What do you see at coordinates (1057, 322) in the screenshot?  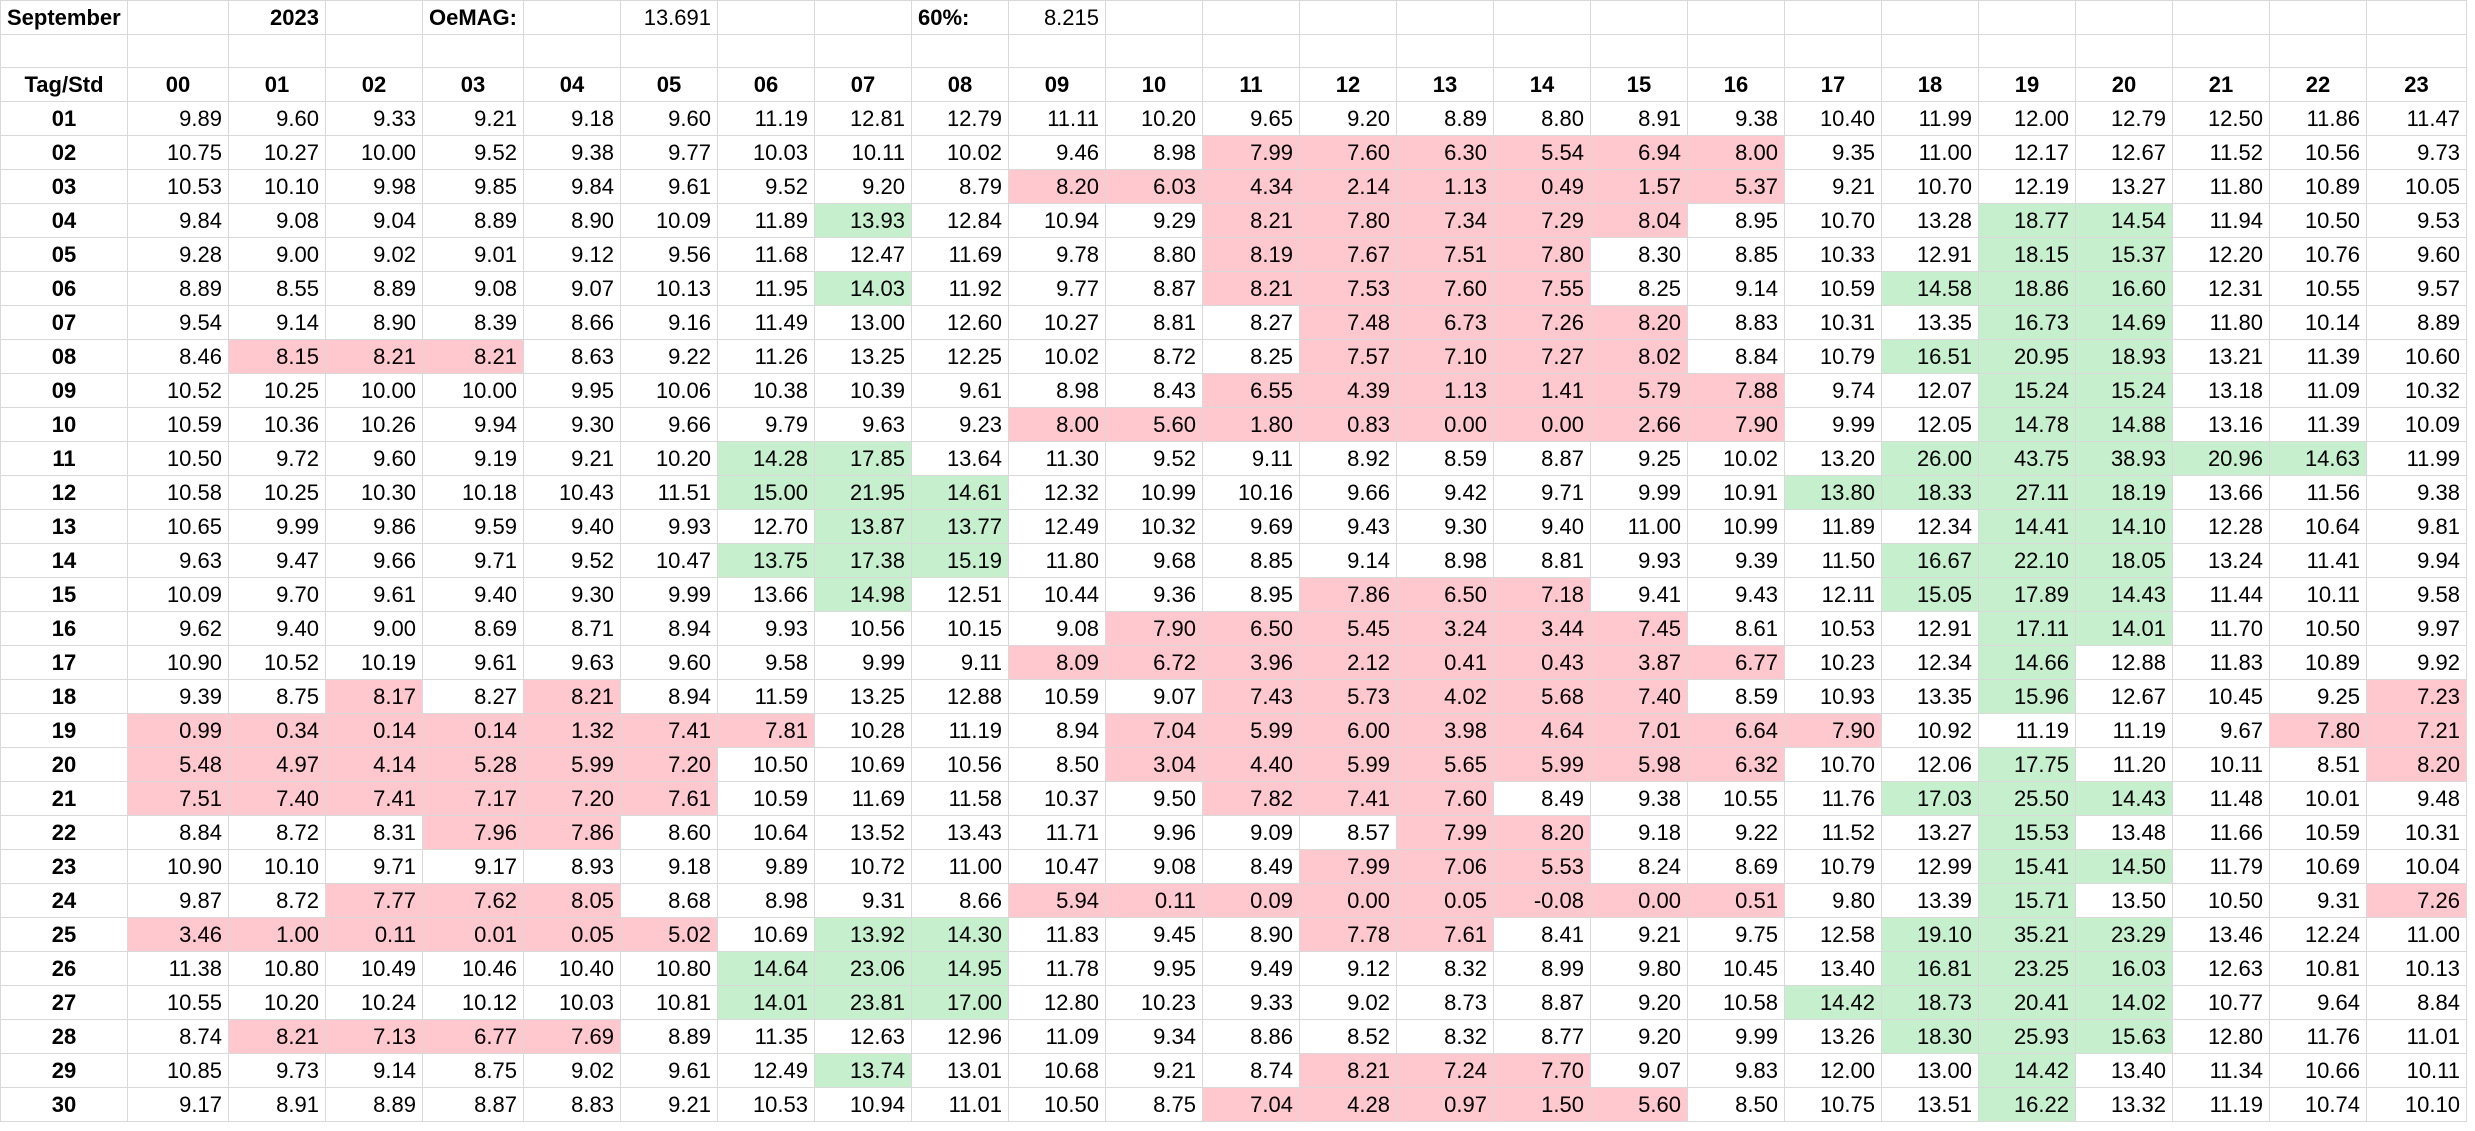 I see `price-cell: 10.27` at bounding box center [1057, 322].